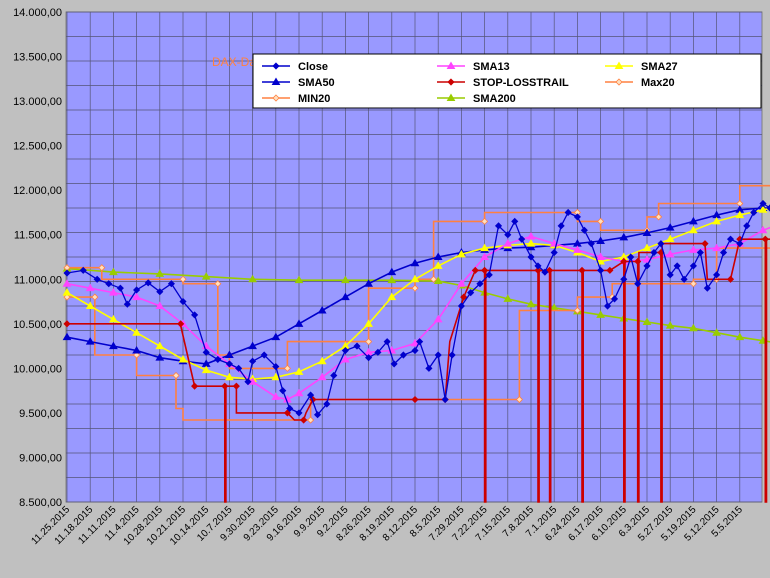 The image size is (770, 578). What do you see at coordinates (296, 99) in the screenshot?
I see `legend-item-min20: MIN20` at bounding box center [296, 99].